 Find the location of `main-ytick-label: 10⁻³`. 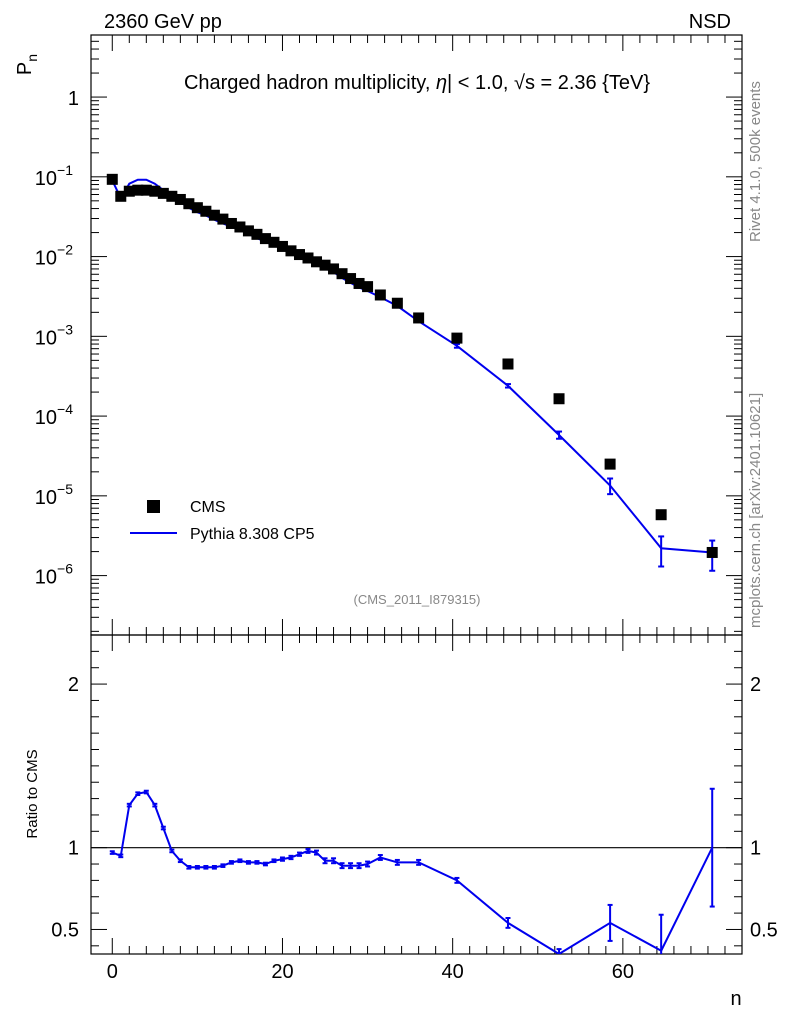

main-ytick-label: 10⁻³ is located at coordinates (54, 335).